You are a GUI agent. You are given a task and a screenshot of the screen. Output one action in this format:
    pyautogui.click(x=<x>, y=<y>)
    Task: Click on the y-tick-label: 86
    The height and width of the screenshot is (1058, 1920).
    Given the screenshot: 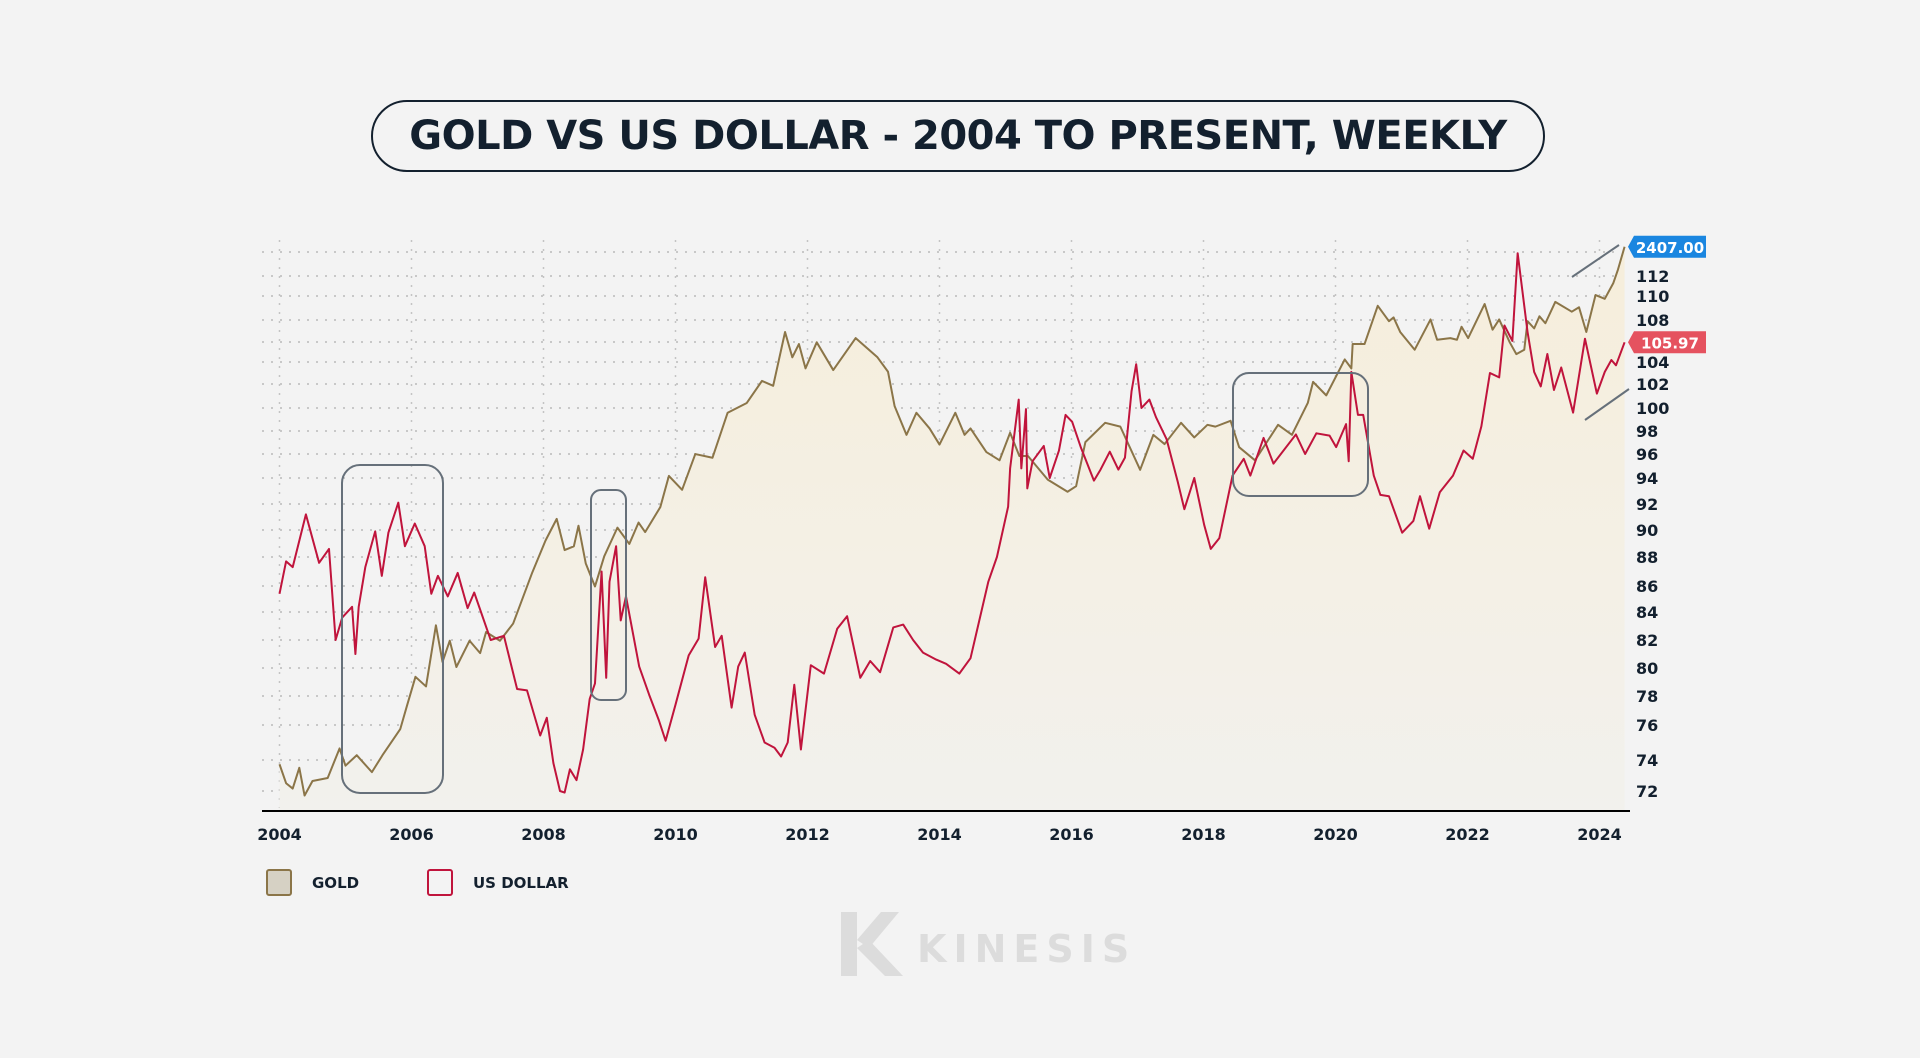 What is the action you would take?
    pyautogui.click(x=1647, y=586)
    